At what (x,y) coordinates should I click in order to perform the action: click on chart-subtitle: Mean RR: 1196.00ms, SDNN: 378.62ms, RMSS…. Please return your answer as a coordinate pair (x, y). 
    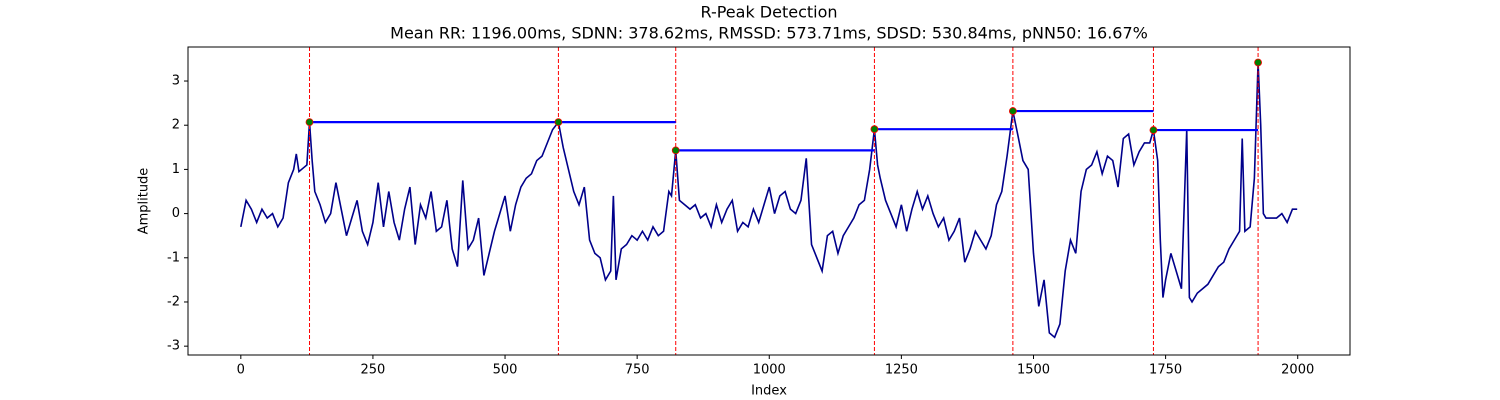
    Looking at the image, I should click on (769, 33).